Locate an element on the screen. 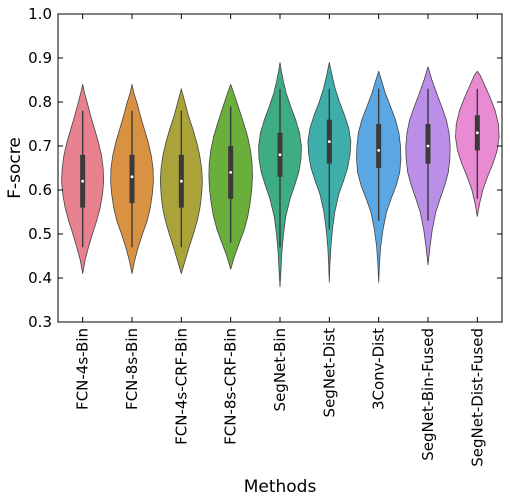  y-tick-label: 0.5 is located at coordinates (40, 234).